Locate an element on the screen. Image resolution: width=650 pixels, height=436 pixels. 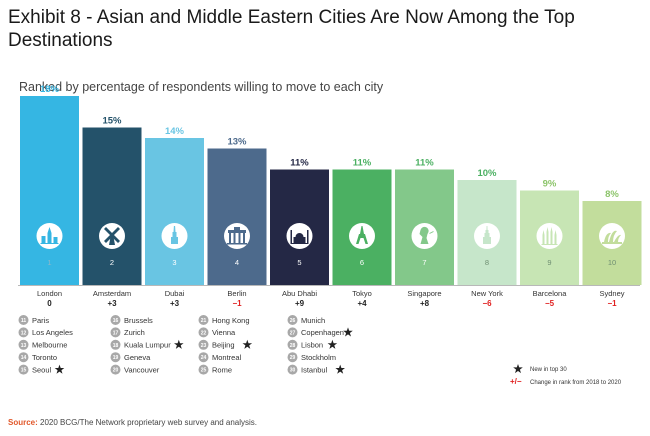
city-name-25: Rome is located at coordinates (222, 369).